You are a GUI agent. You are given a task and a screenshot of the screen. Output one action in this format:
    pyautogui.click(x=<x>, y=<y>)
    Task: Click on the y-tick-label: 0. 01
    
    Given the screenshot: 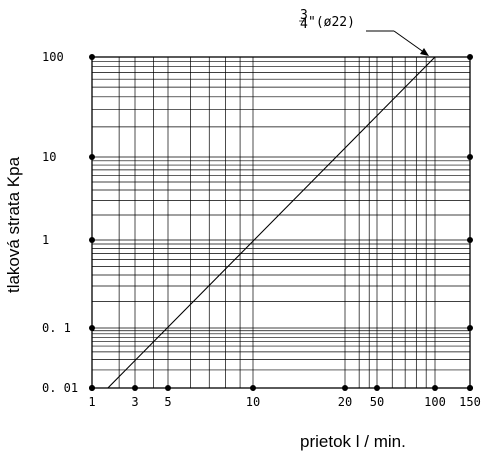 What is the action you would take?
    pyautogui.click(x=60, y=388)
    